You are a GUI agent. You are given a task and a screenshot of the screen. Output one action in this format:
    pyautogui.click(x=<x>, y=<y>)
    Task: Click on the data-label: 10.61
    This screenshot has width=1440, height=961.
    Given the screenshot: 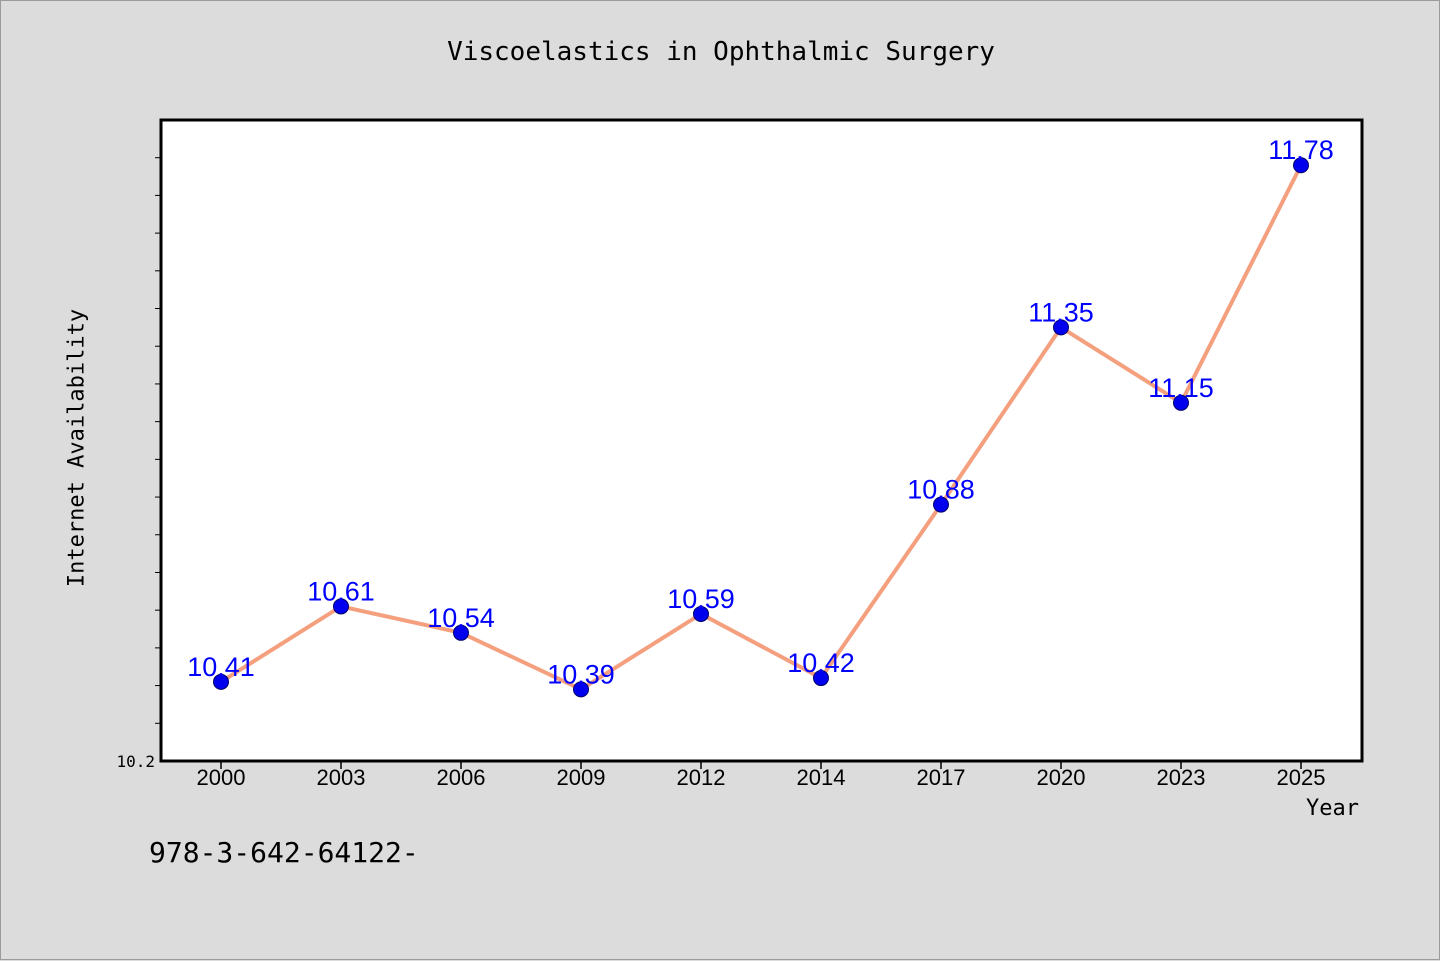 What is the action you would take?
    pyautogui.click(x=341, y=591)
    